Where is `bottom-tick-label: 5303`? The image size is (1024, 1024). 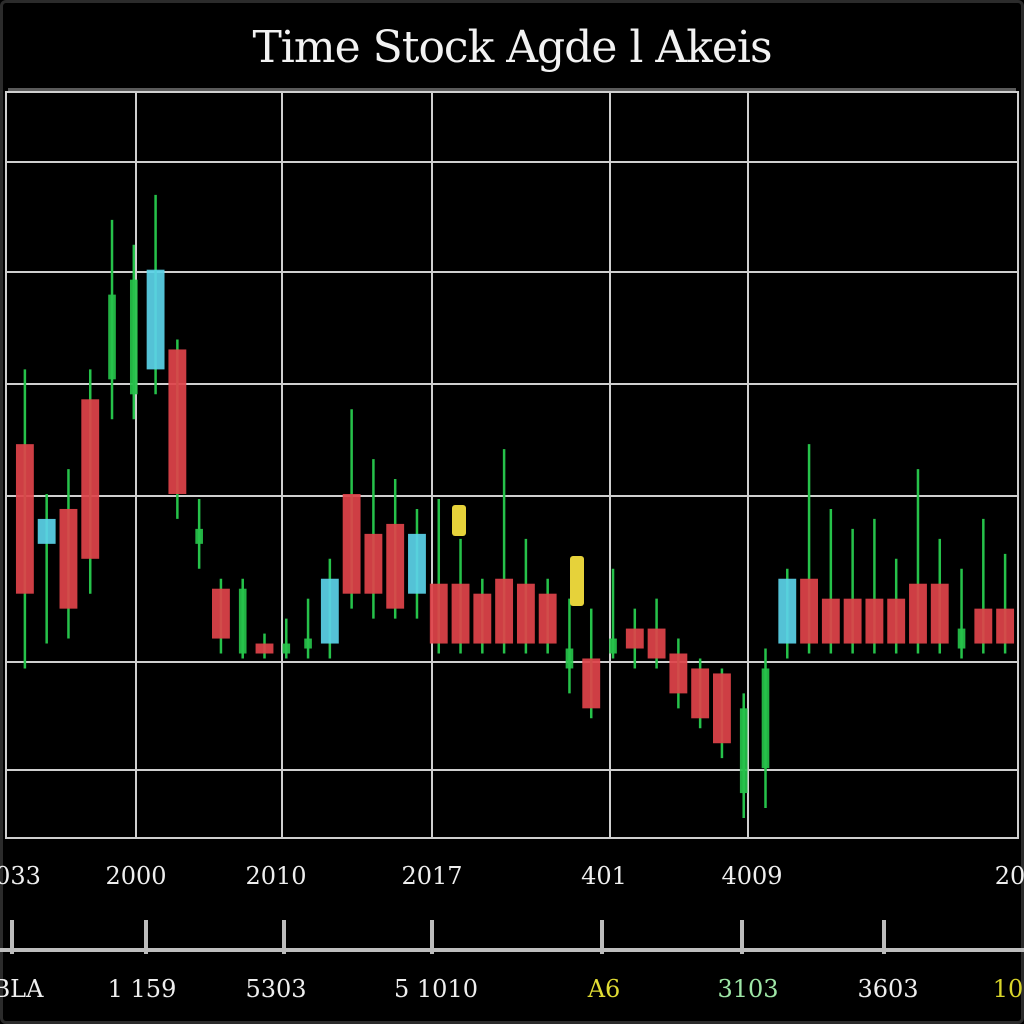 bottom-tick-label: 5303 is located at coordinates (276, 989).